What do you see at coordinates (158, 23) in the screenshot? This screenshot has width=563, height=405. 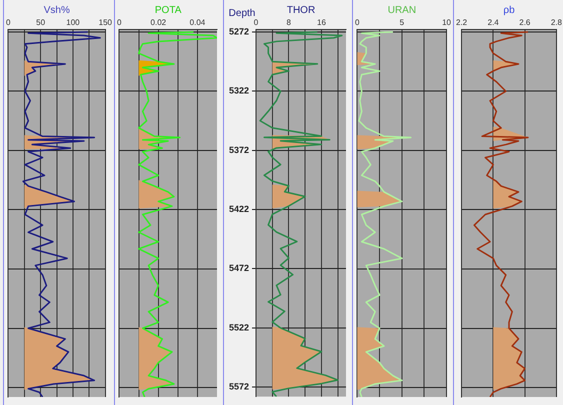 I see `x-tick-label: 0.02` at bounding box center [158, 23].